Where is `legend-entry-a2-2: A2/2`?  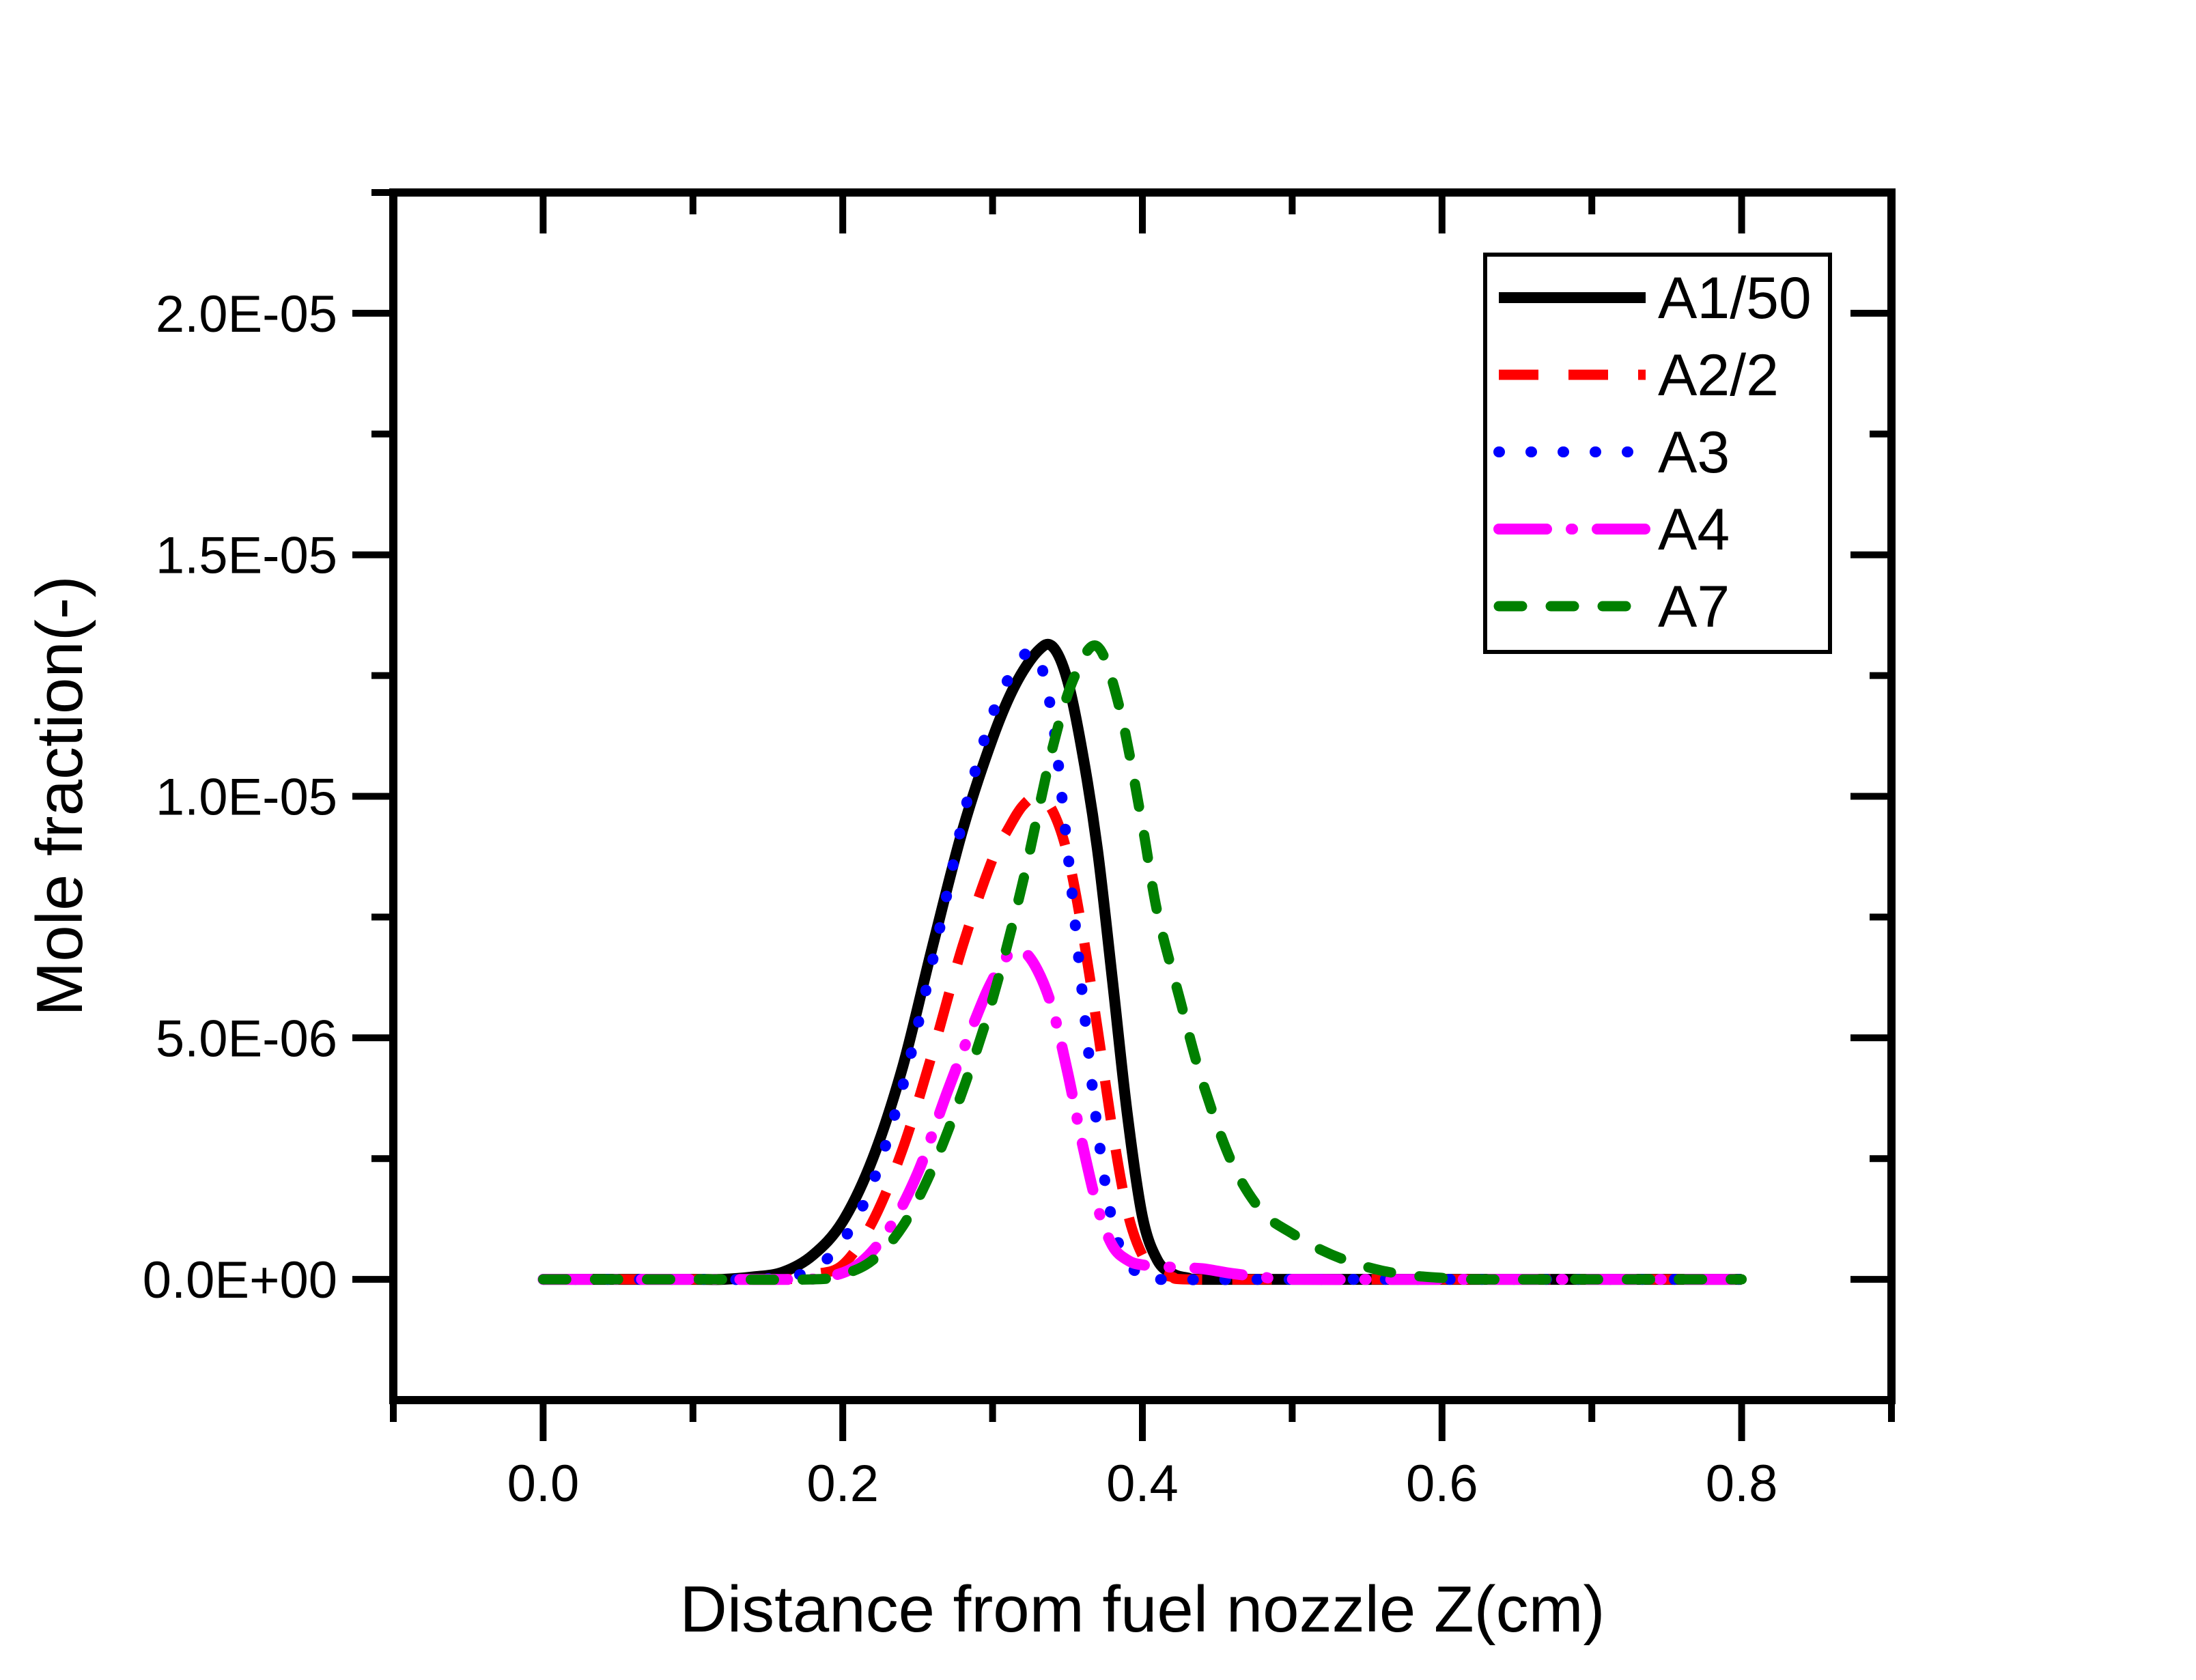
legend-entry-a2-2: A2/2 is located at coordinates (1639, 375).